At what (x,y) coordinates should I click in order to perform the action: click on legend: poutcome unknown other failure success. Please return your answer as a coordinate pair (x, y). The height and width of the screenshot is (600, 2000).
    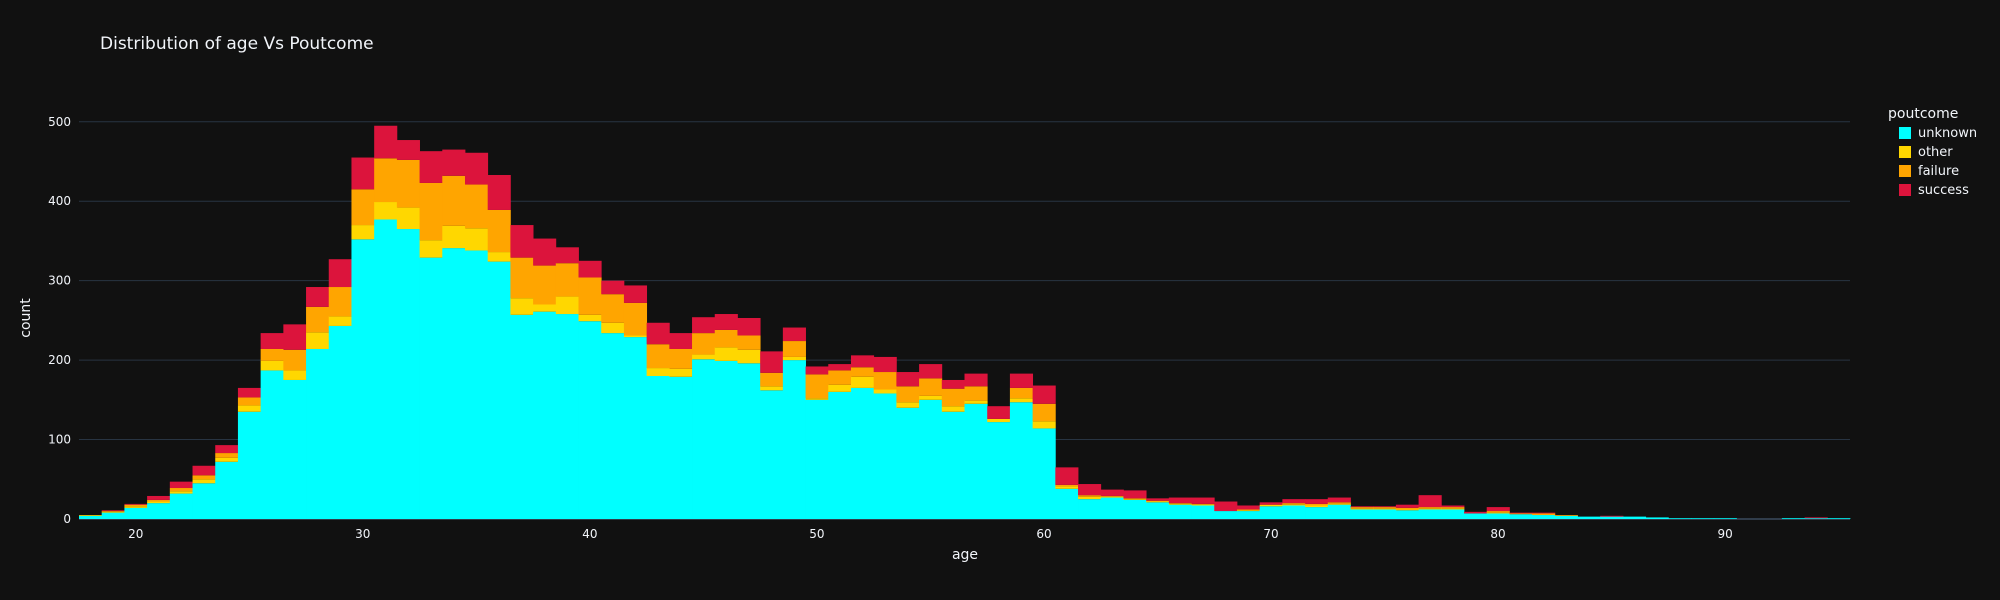
    Looking at the image, I should click on (1932, 152).